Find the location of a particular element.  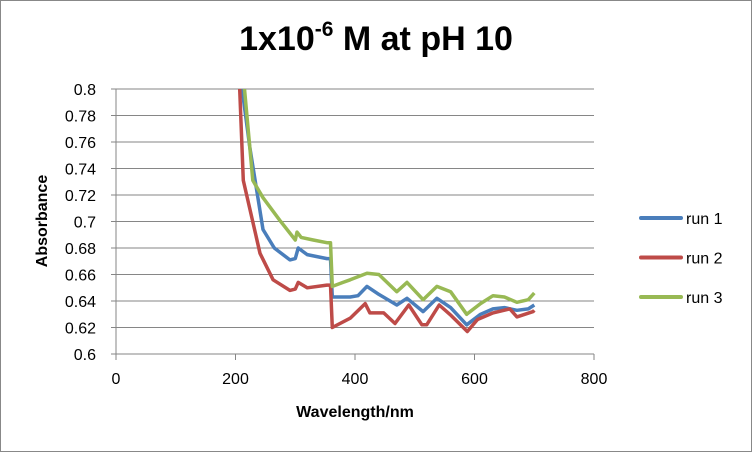

y-axis-label: Absorbance is located at coordinates (42, 221).